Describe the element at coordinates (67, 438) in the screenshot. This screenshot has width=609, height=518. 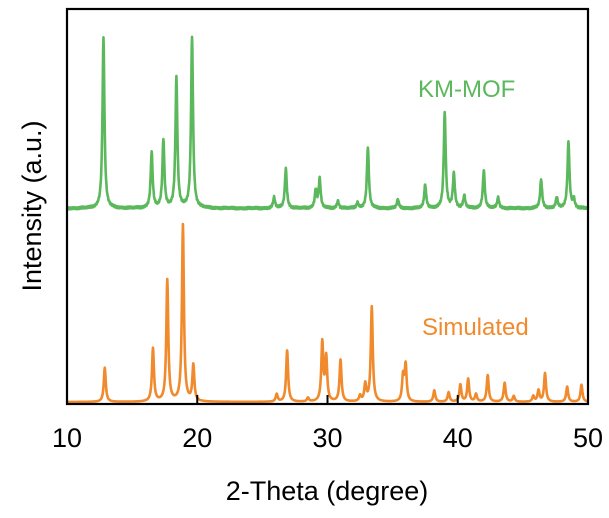
I see `x-tick-label: 10` at that location.